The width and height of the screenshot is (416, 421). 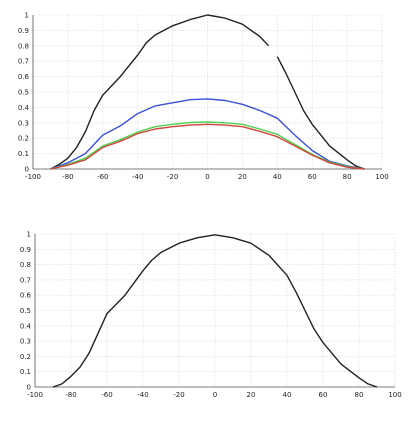 I want to click on series-1-line, so click(x=320, y=113).